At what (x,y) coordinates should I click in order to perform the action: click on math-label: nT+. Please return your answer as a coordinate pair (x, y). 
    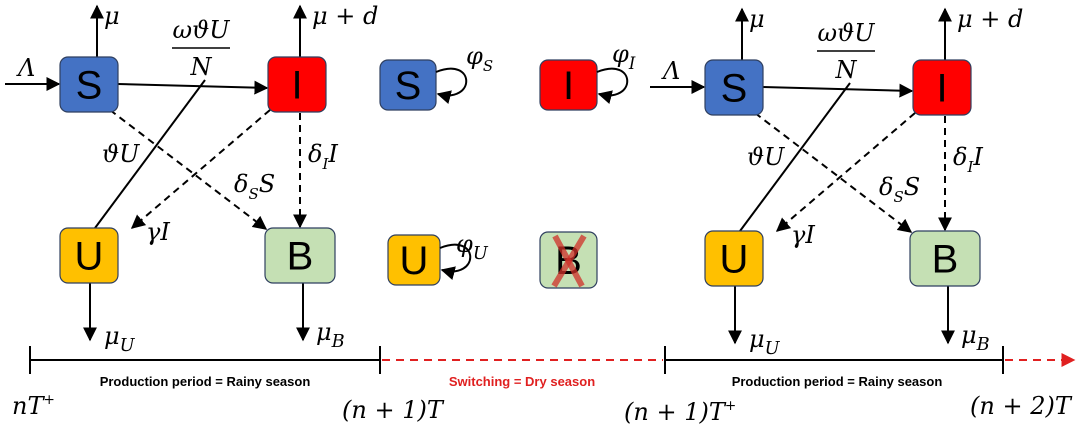
    Looking at the image, I should click on (33, 406).